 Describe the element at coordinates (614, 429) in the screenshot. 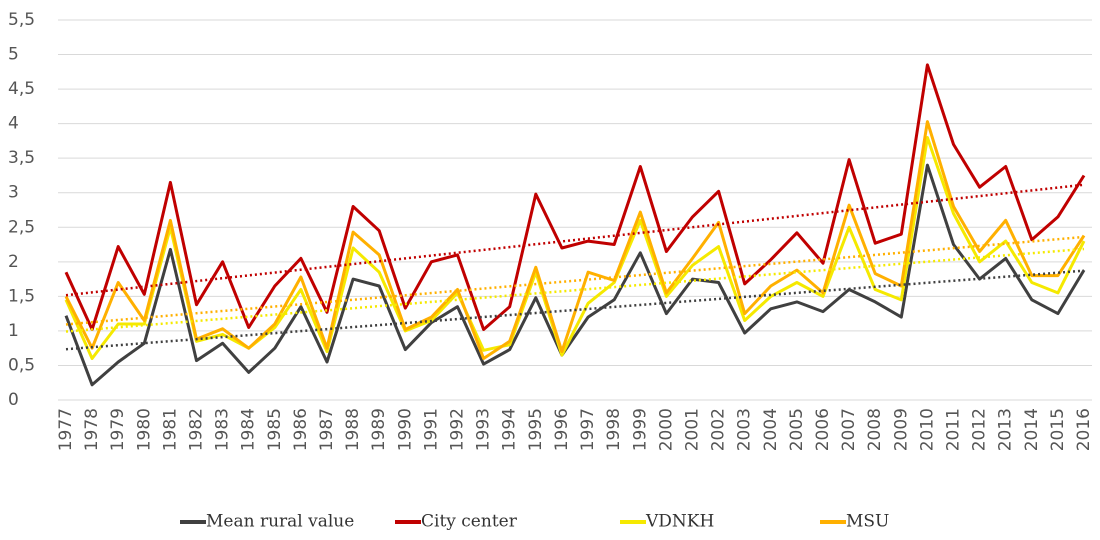

I see `x-tick-label: 1998` at that location.